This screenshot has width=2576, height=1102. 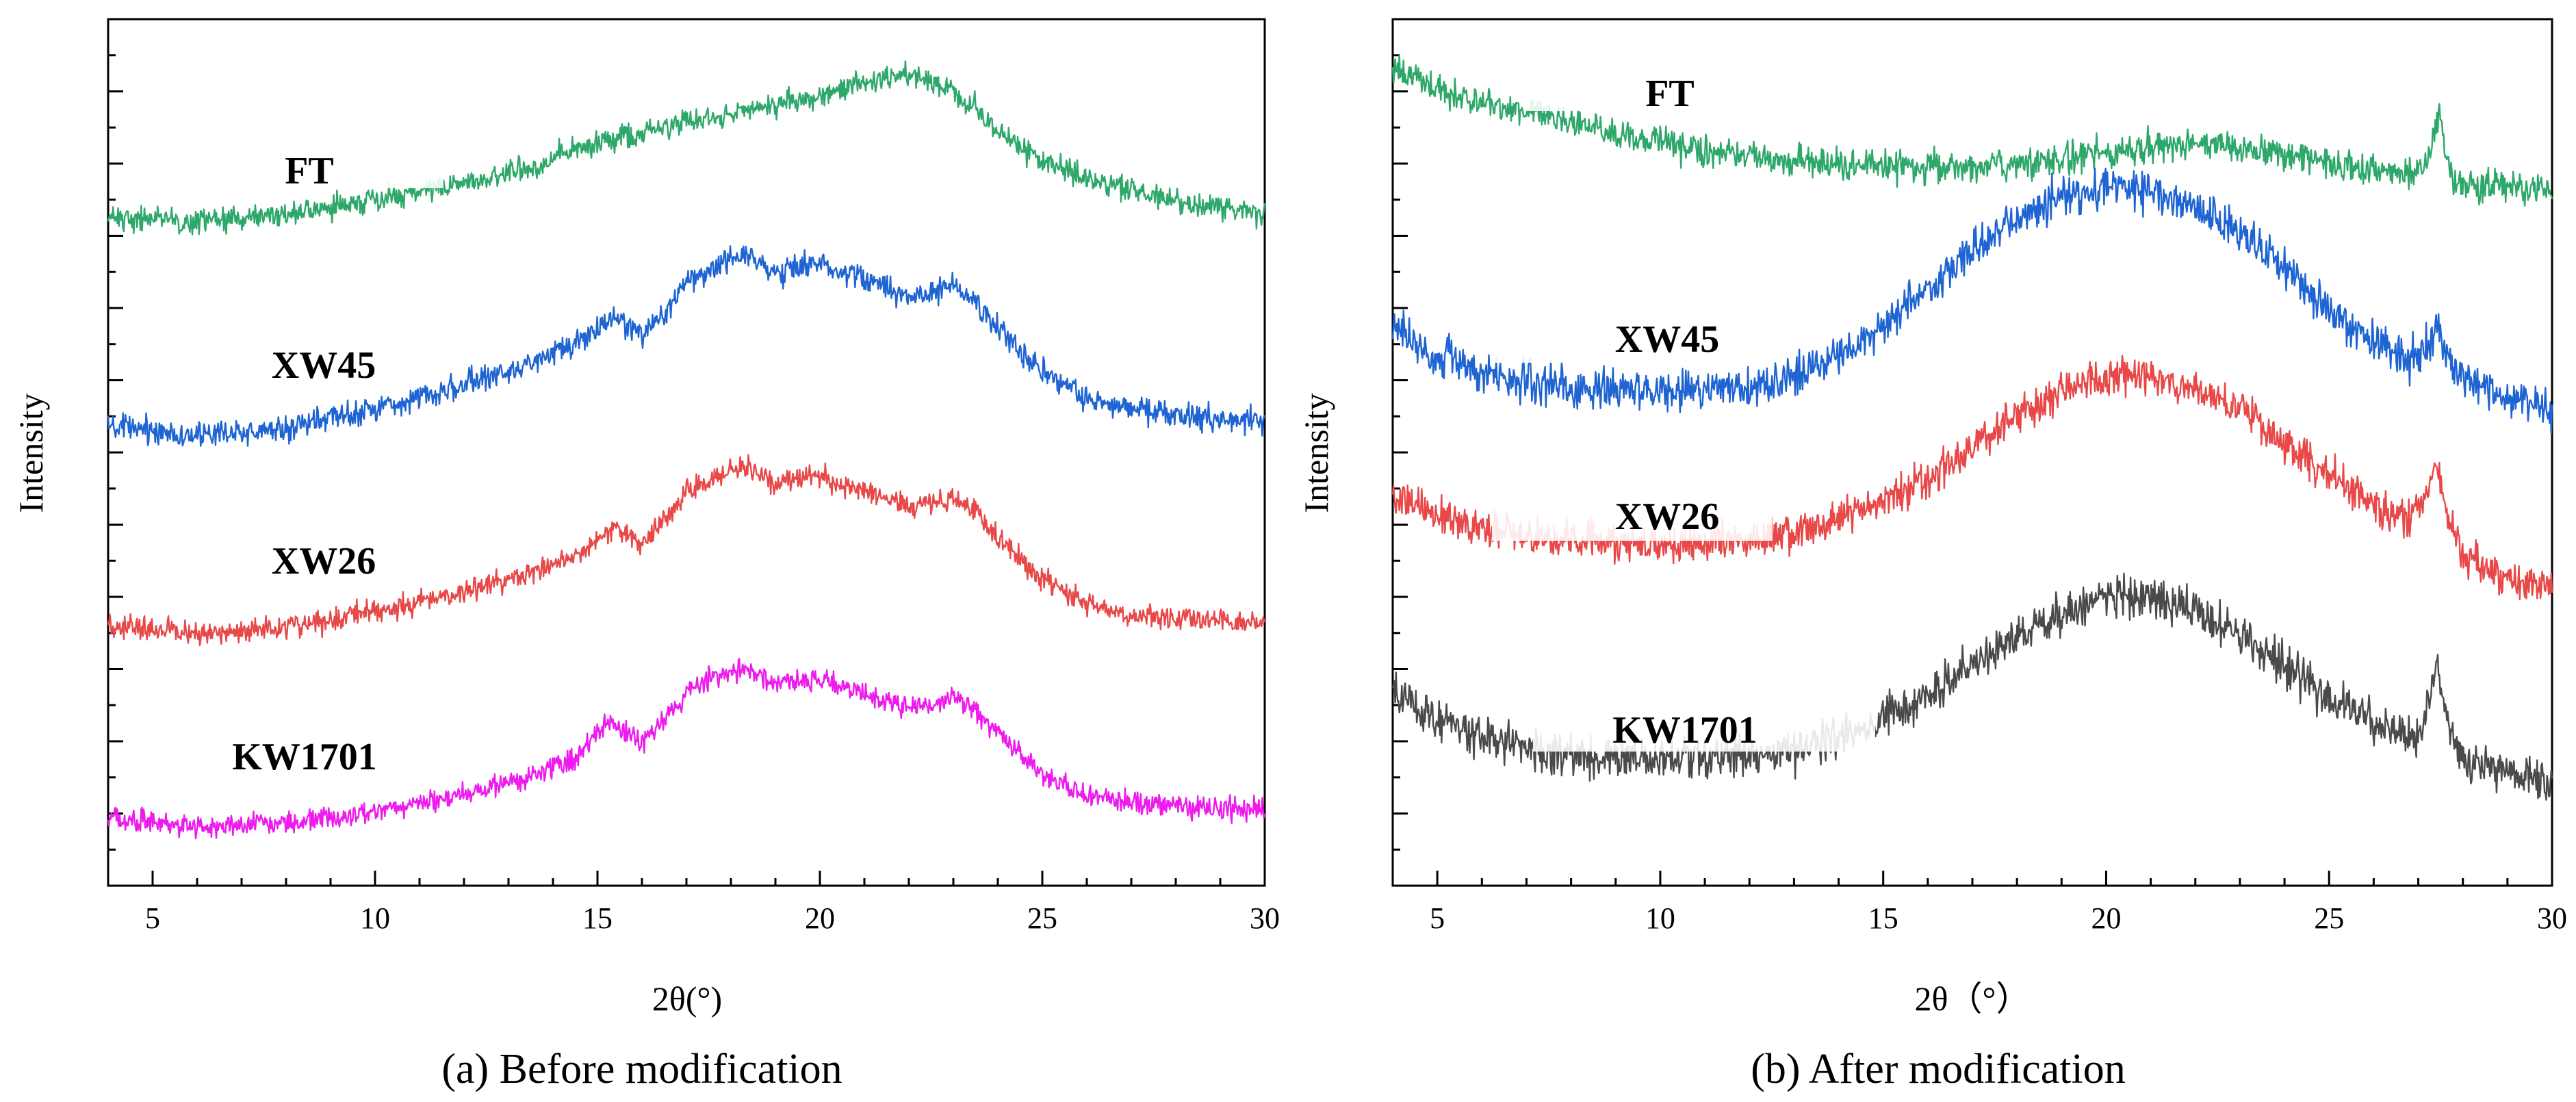 What do you see at coordinates (324, 365) in the screenshot?
I see `series-label-xw45-a: XW45` at bounding box center [324, 365].